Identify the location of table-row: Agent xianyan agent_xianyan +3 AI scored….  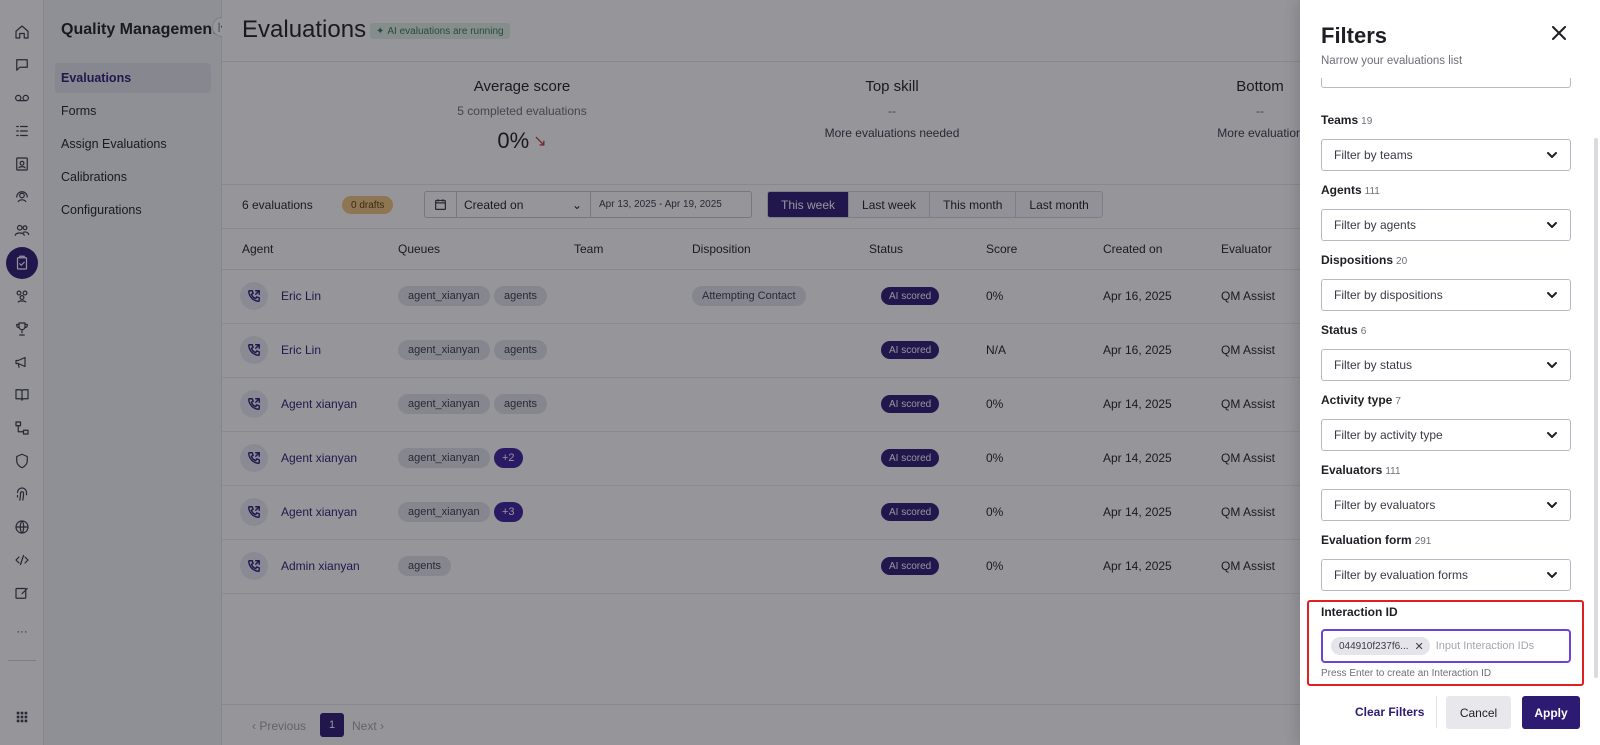
(911, 513).